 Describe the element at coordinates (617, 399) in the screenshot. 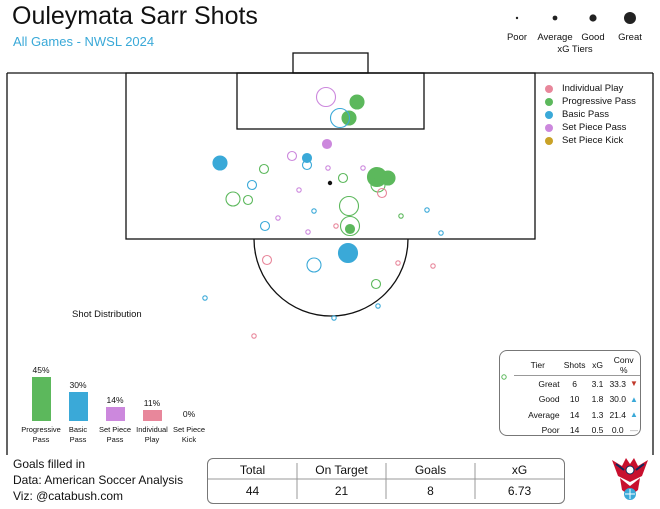

I see `cell-conv: 30.0` at that location.